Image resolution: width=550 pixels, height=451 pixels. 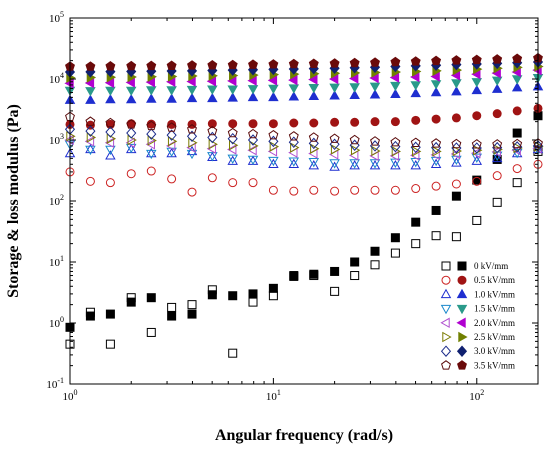 I want to click on legend-label: 0.5 kV/mm, so click(x=494, y=280).